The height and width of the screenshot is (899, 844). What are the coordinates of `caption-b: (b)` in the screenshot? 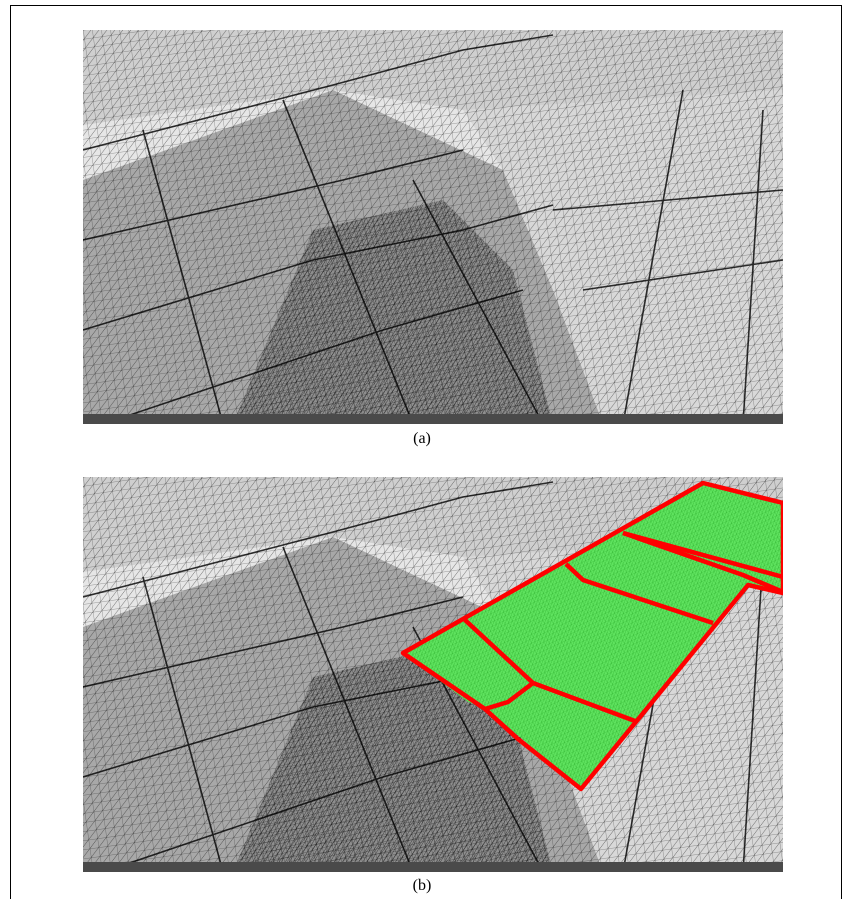 It's located at (422, 885).